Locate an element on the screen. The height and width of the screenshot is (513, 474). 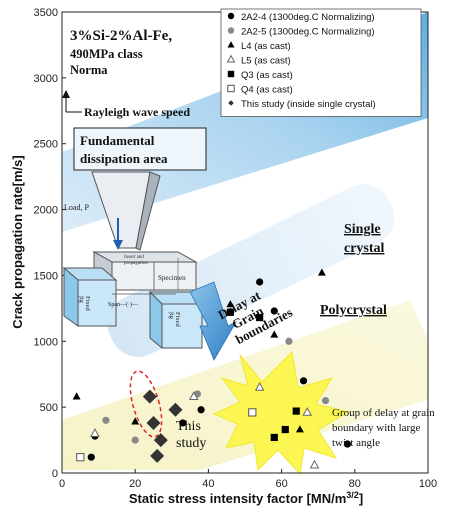
y-tick-label: 0 is located at coordinates (55, 474).